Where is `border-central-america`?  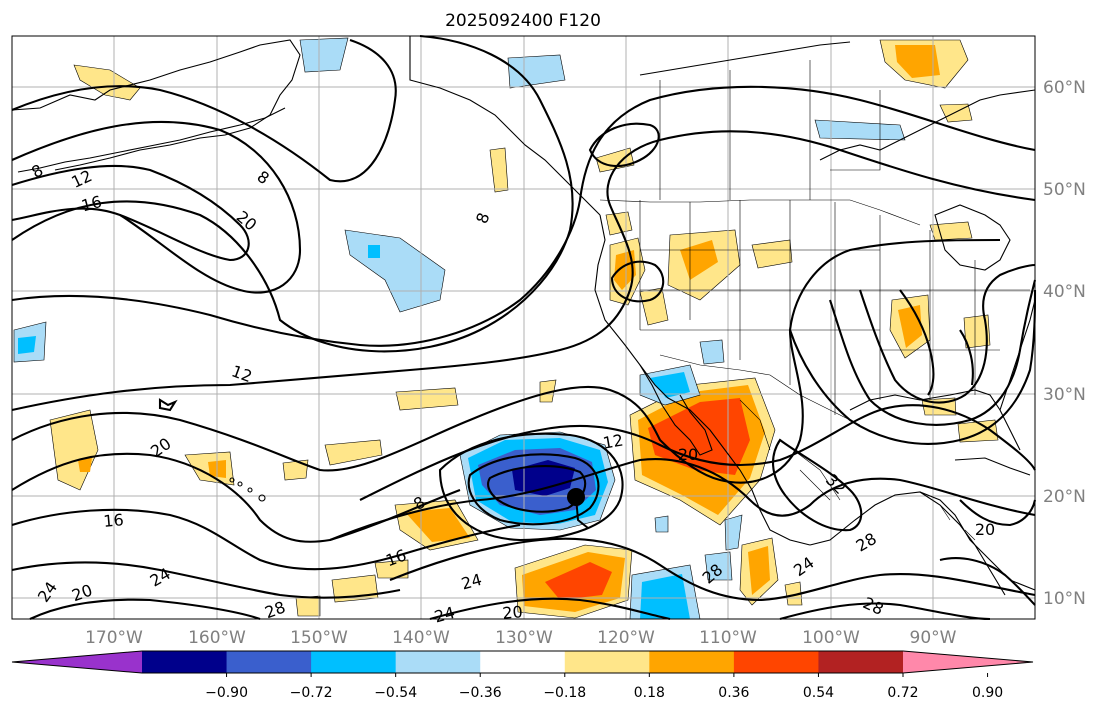 border-central-america is located at coordinates (957, 522).